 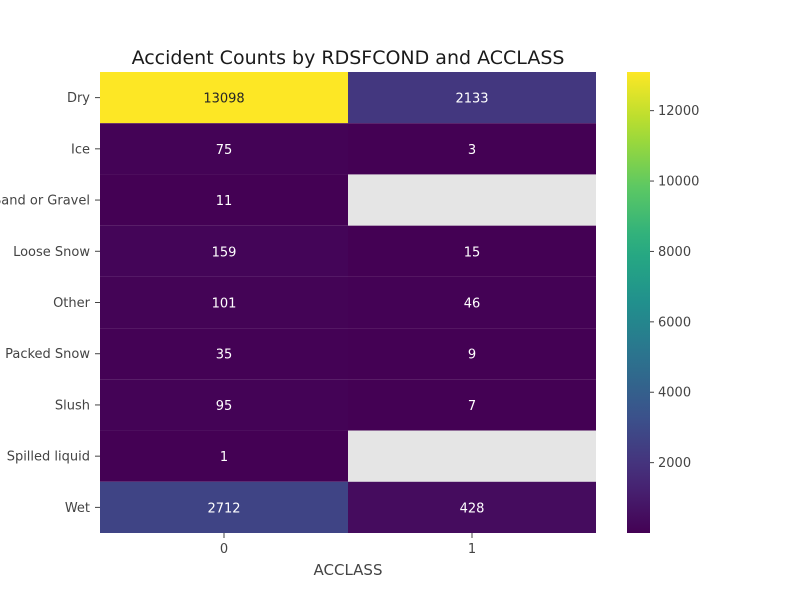 What do you see at coordinates (77, 508) in the screenshot?
I see `y-tick-label: Wet` at bounding box center [77, 508].